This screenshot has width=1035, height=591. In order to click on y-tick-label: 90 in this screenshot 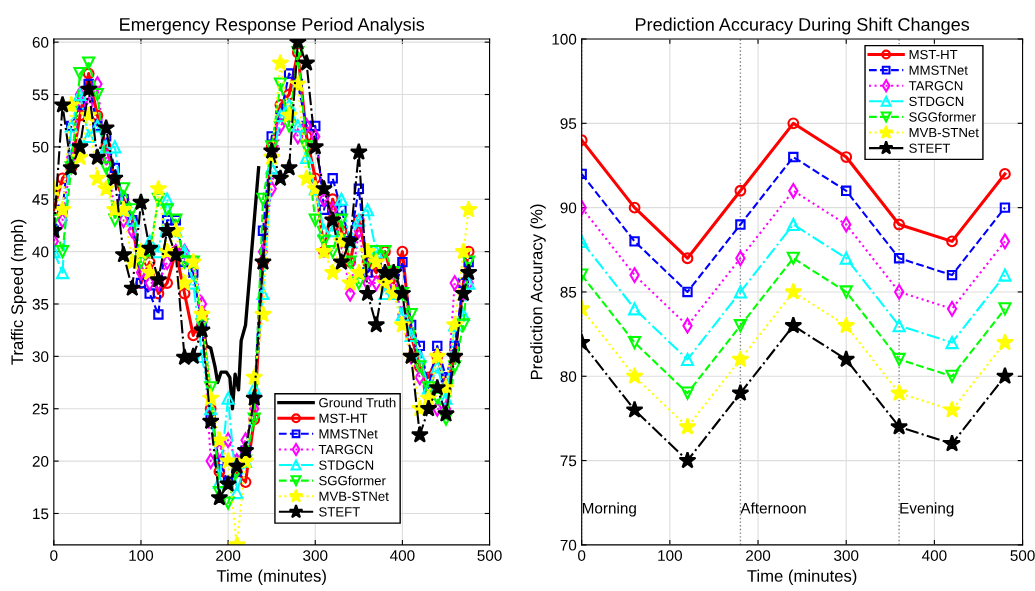, I will do `click(568, 208)`.